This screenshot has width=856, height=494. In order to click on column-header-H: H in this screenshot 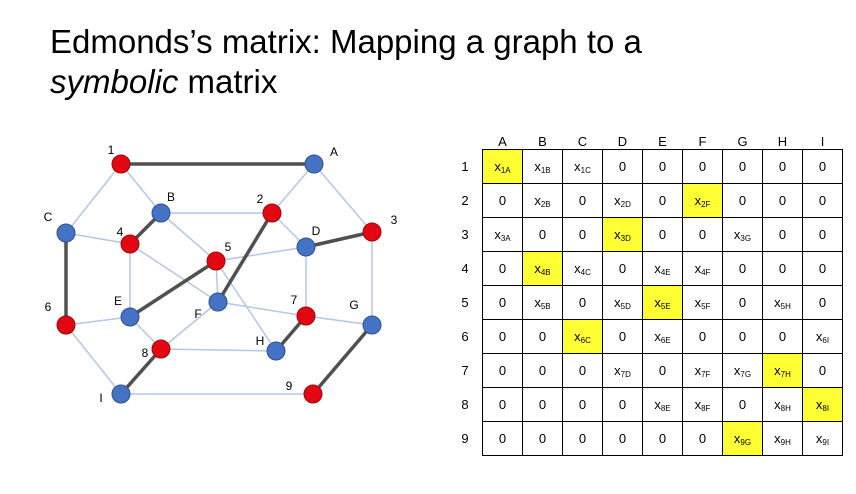, I will do `click(782, 141)`.